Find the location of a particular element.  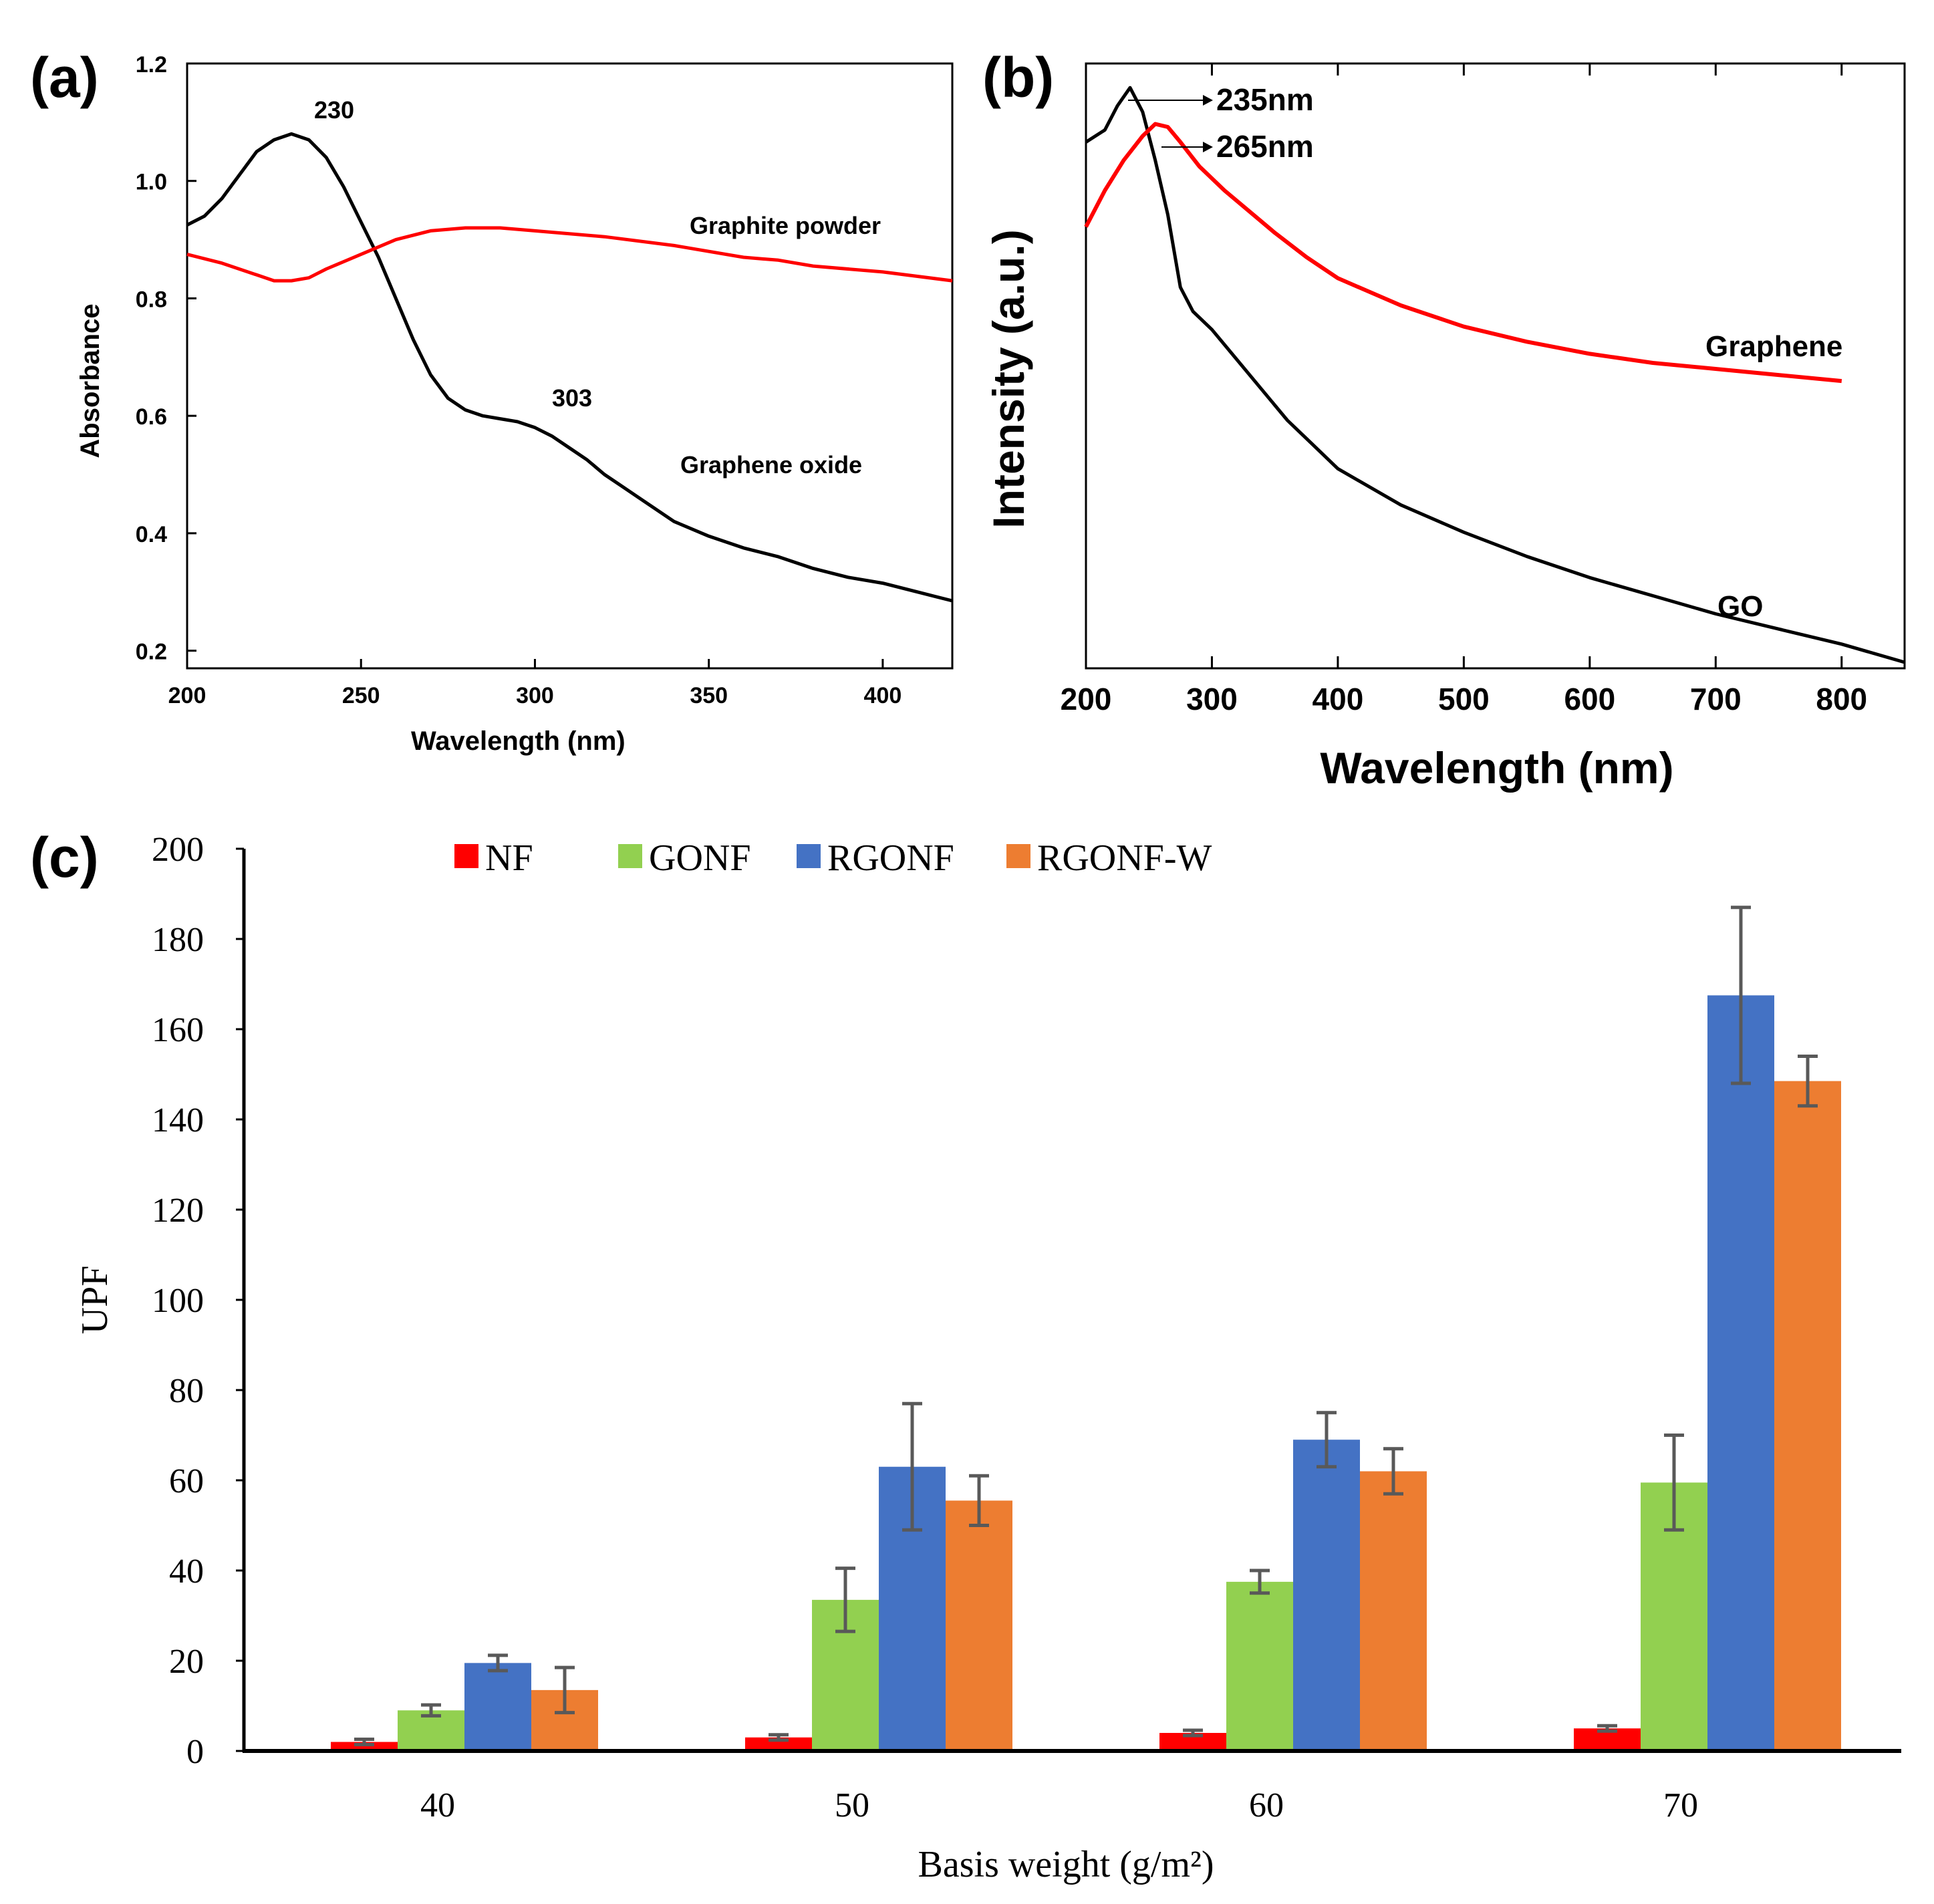

a-ytick-label: 1.2 is located at coordinates (152, 65).